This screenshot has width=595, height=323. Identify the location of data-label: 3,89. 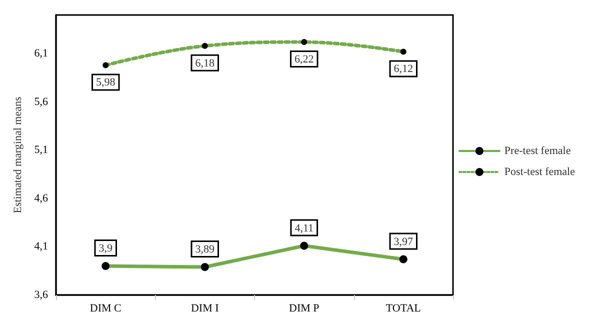
(205, 250).